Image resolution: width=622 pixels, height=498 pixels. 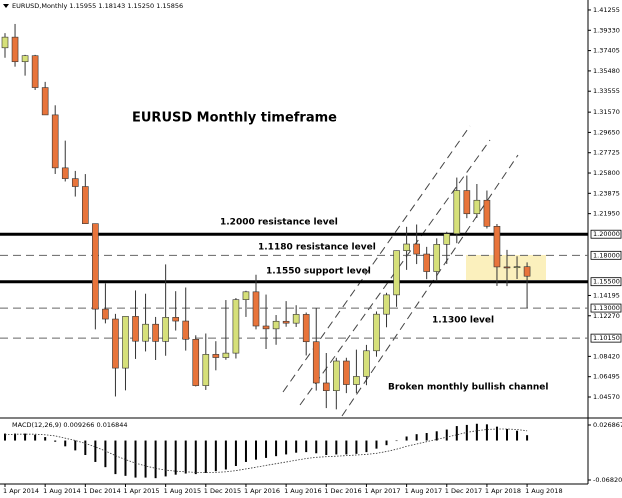 I want to click on level-label: 1.20000, so click(x=606, y=234).